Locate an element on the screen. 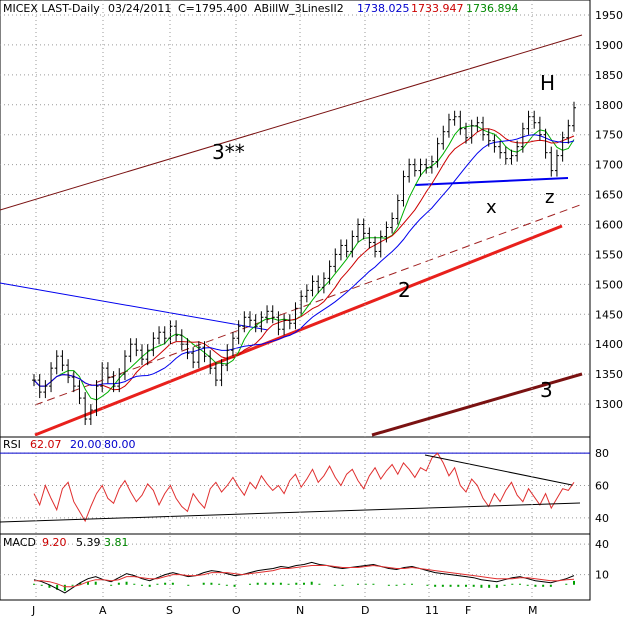 The width and height of the screenshot is (627, 620). rsi-tick-label: 80 is located at coordinates (602, 453).